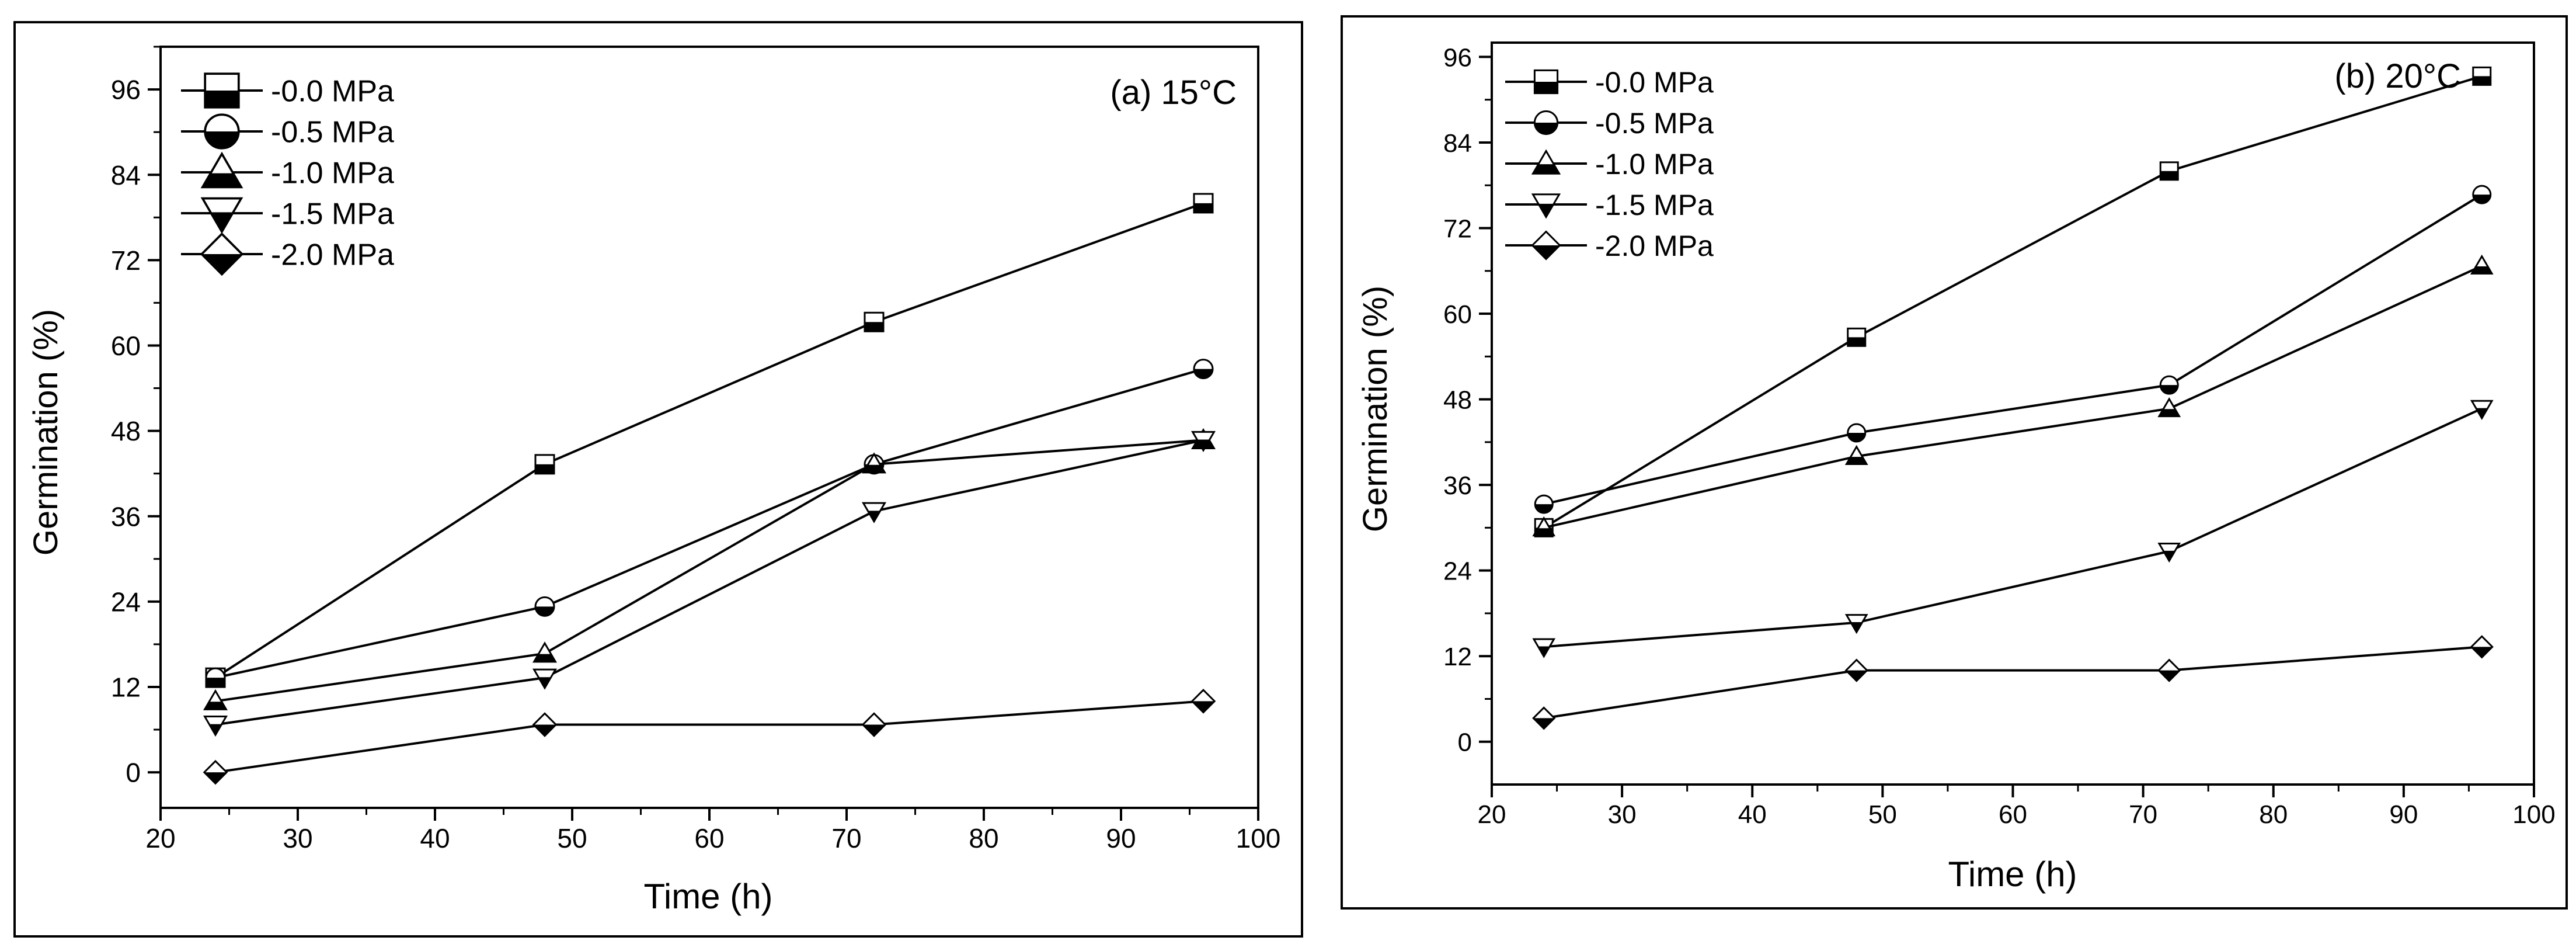  I want to click on x-tick-label: 40, so click(1752, 814).